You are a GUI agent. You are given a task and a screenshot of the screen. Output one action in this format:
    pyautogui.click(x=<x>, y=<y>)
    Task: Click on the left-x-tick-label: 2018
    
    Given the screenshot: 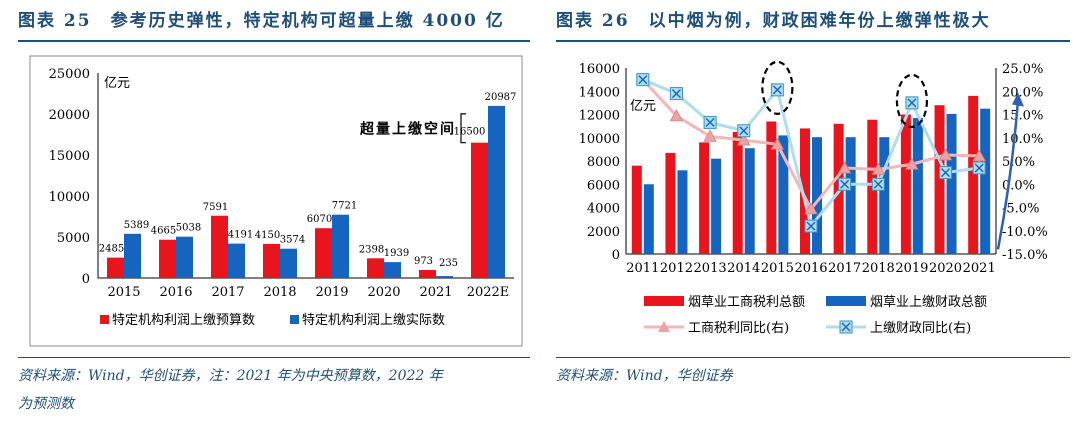 What is the action you would take?
    pyautogui.click(x=279, y=292)
    